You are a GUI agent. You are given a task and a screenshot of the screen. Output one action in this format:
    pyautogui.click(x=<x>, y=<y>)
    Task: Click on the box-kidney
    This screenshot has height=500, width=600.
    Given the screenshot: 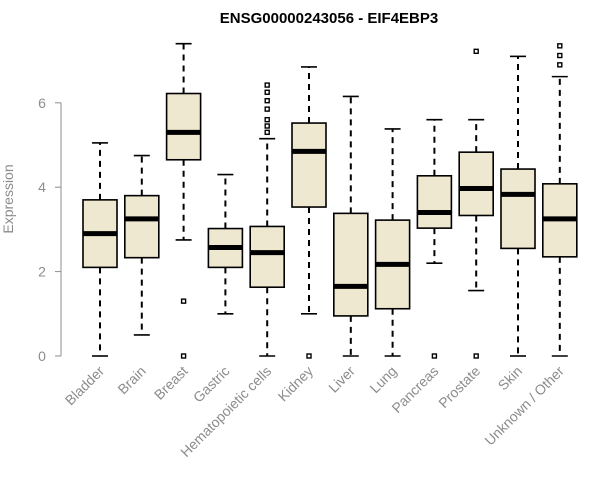 What is the action you would take?
    pyautogui.click(x=309, y=212)
    